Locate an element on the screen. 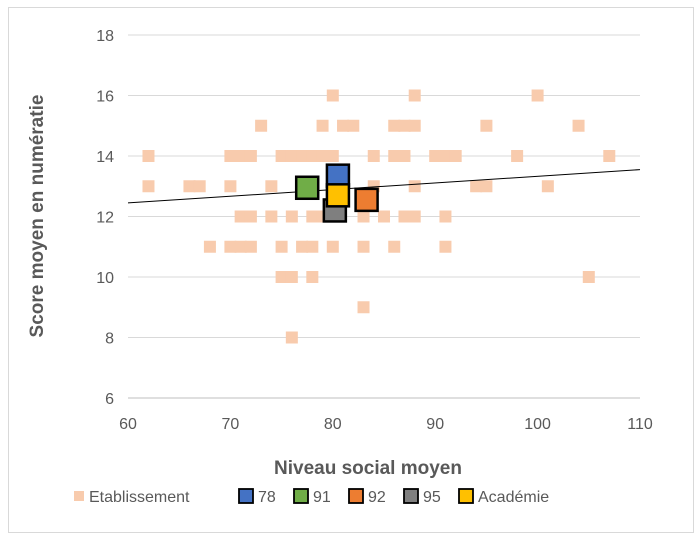 The width and height of the screenshot is (694, 533). y-tick-label: 12 is located at coordinates (105, 218).